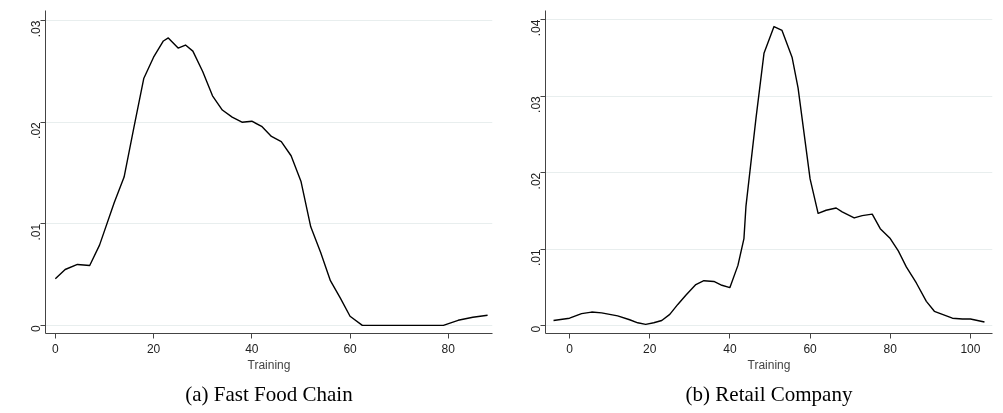 Image resolution: width=1003 pixels, height=413 pixels. What do you see at coordinates (269, 393) in the screenshot?
I see `text: (a) Fast Food Chain` at bounding box center [269, 393].